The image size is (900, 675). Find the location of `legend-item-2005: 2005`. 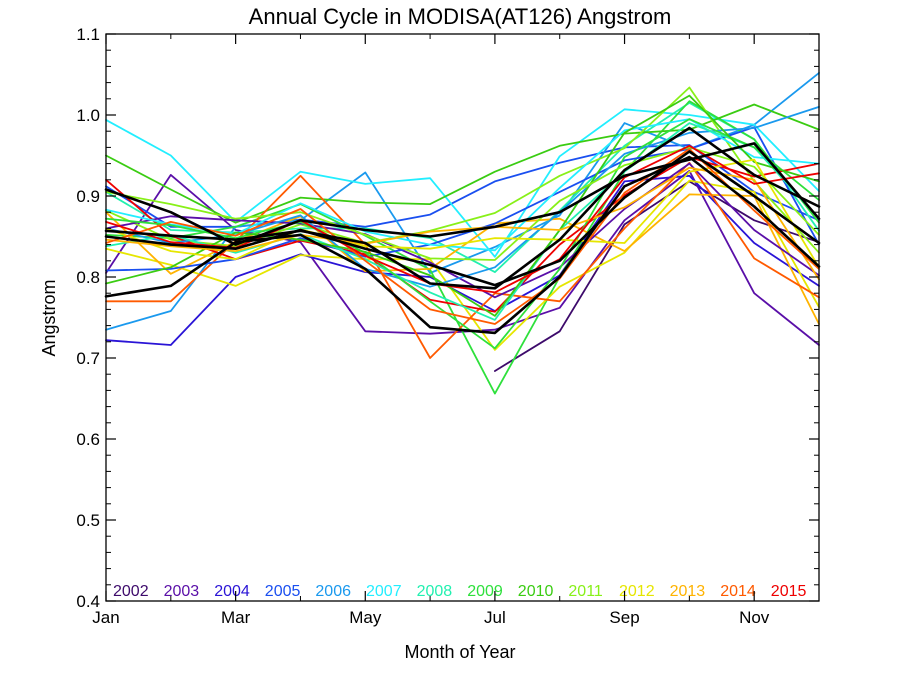

legend-item-2005: 2005 is located at coordinates (283, 591).